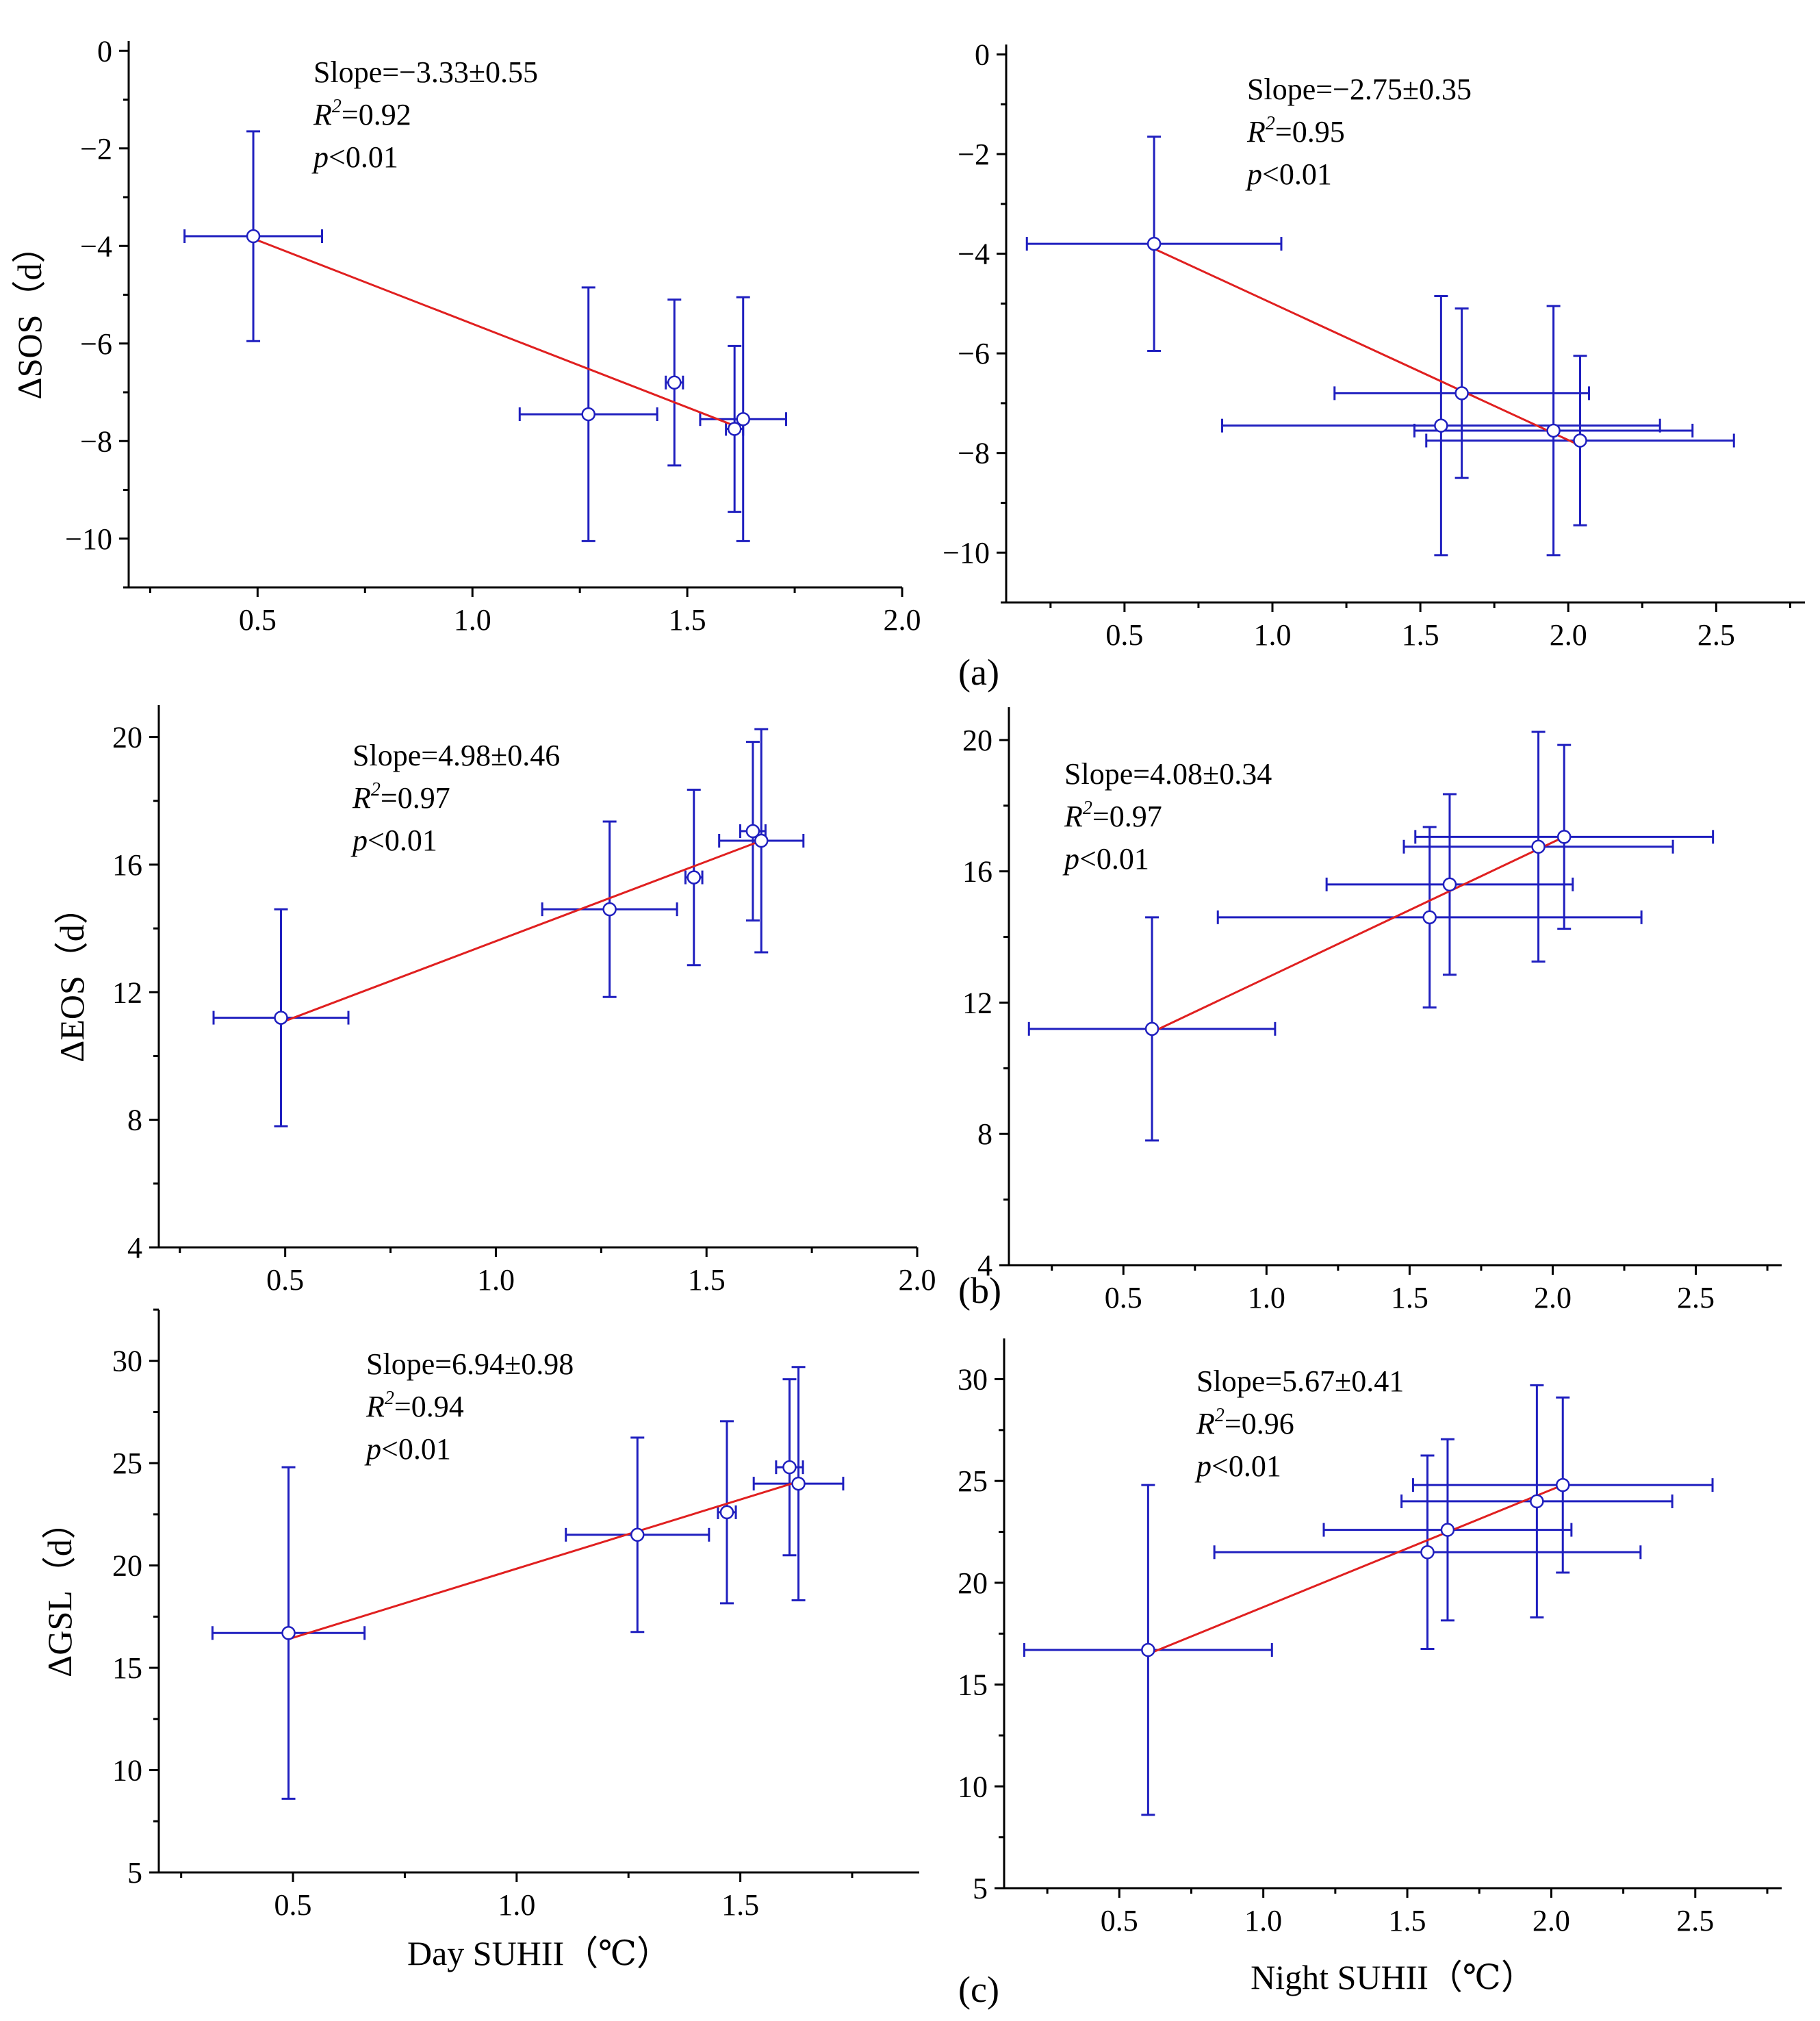  What do you see at coordinates (29, 314) in the screenshot?
I see `y-axis-label: ΔSOS（d）` at bounding box center [29, 314].